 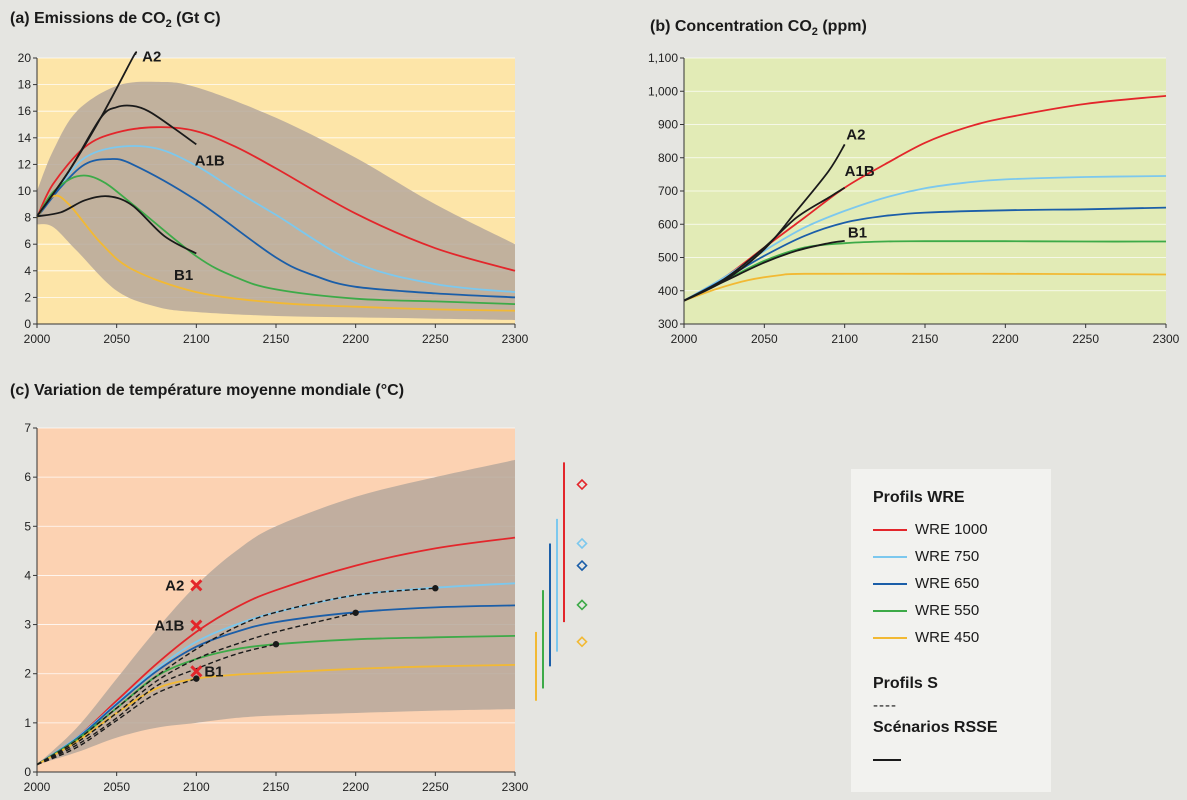 What do you see at coordinates (890, 584) in the screenshot?
I see `legend-swatch-wre650` at bounding box center [890, 584].